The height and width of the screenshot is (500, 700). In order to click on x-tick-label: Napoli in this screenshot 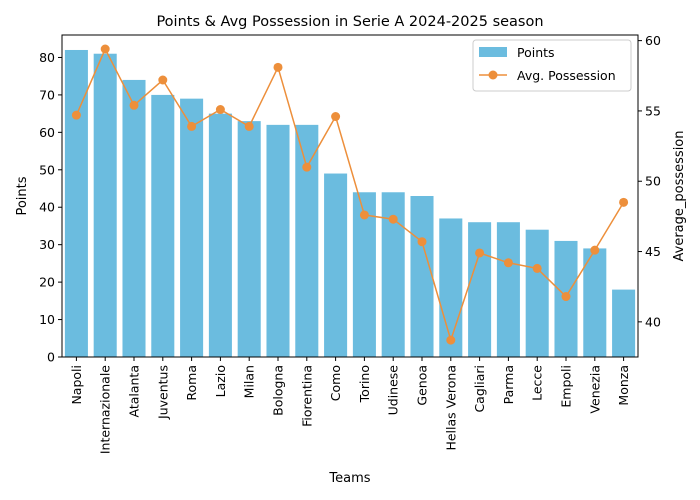, I will do `click(76, 385)`.